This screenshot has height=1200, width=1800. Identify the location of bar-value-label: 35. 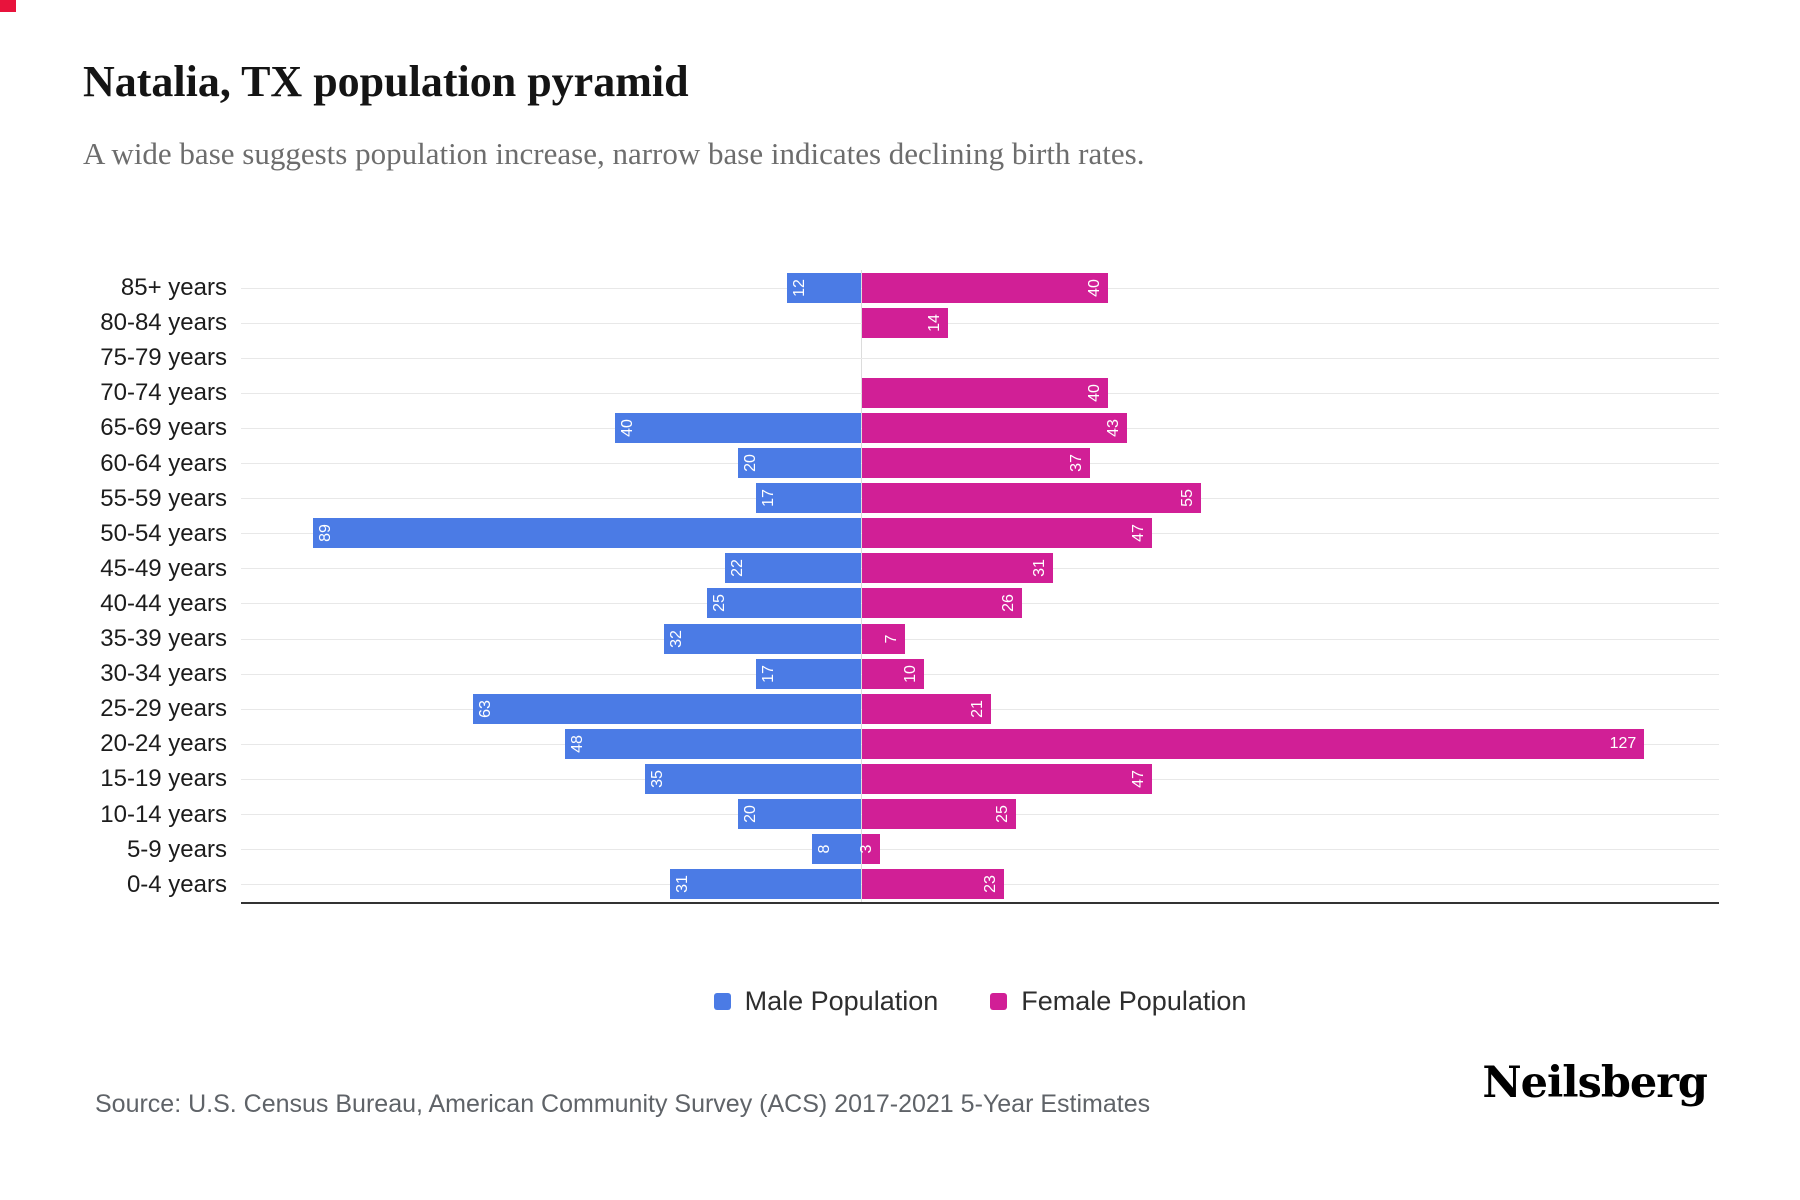
(658, 779).